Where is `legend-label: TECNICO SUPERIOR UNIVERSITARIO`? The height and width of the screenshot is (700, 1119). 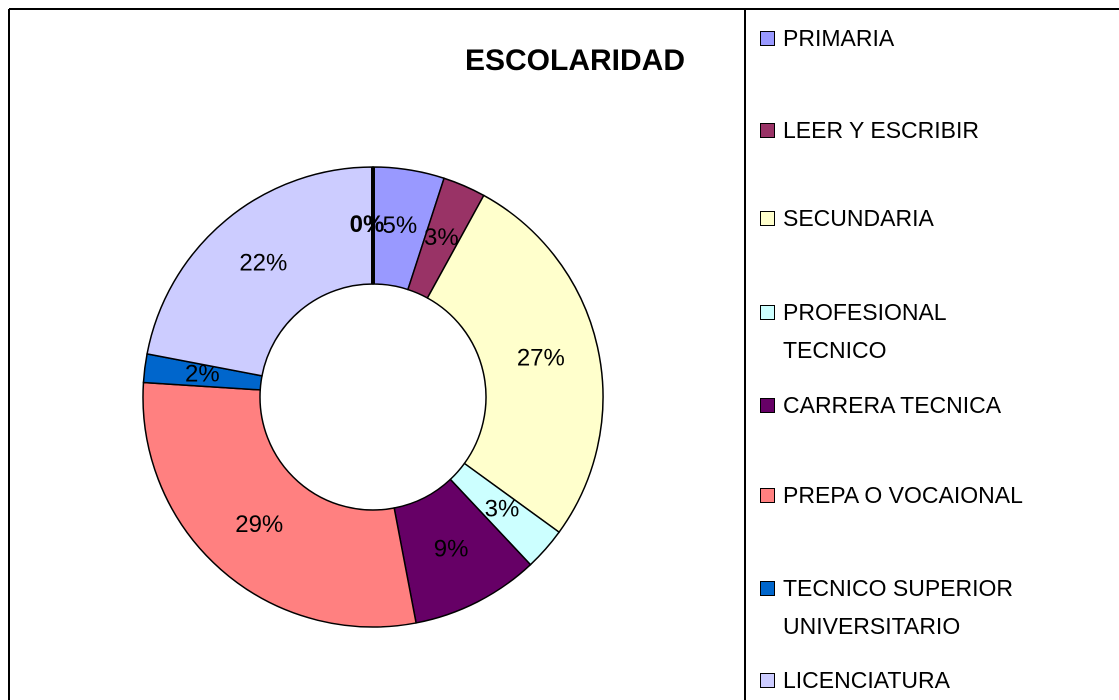
legend-label: TECNICO SUPERIOR UNIVERSITARIO is located at coordinates (898, 607).